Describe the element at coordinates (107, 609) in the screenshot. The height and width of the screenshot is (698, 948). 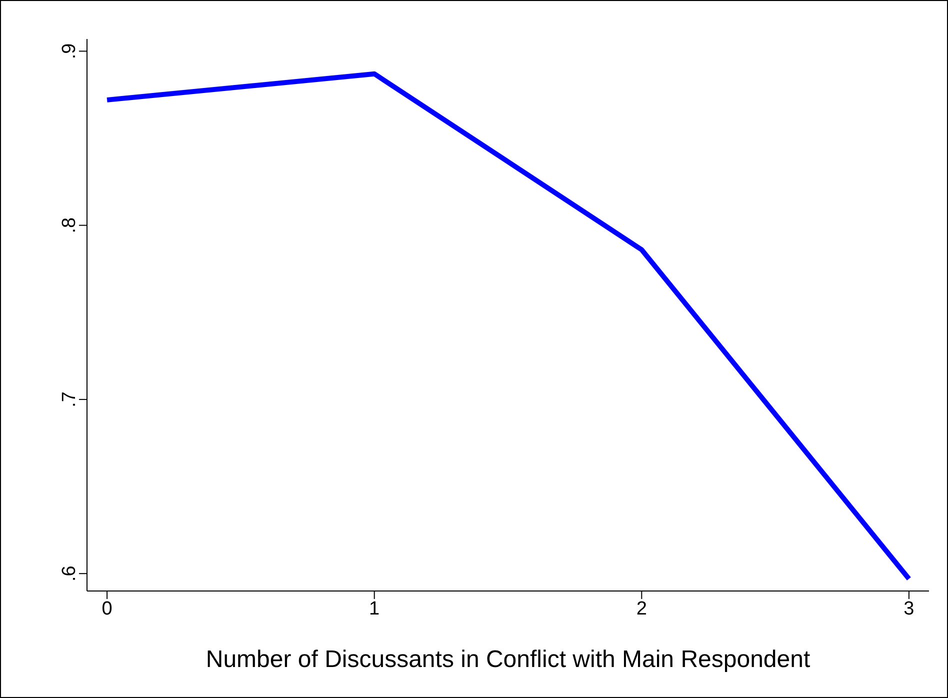
I see `x-tick-label: 0` at that location.